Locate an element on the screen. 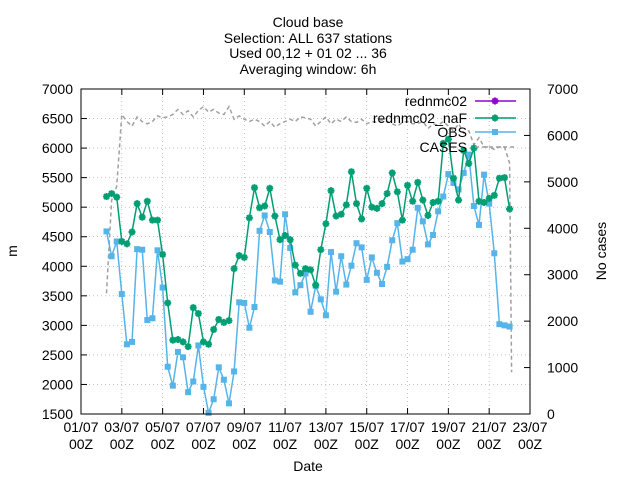  title-line-3: Used 00,12 + 01 02 ... 36 is located at coordinates (308, 53).